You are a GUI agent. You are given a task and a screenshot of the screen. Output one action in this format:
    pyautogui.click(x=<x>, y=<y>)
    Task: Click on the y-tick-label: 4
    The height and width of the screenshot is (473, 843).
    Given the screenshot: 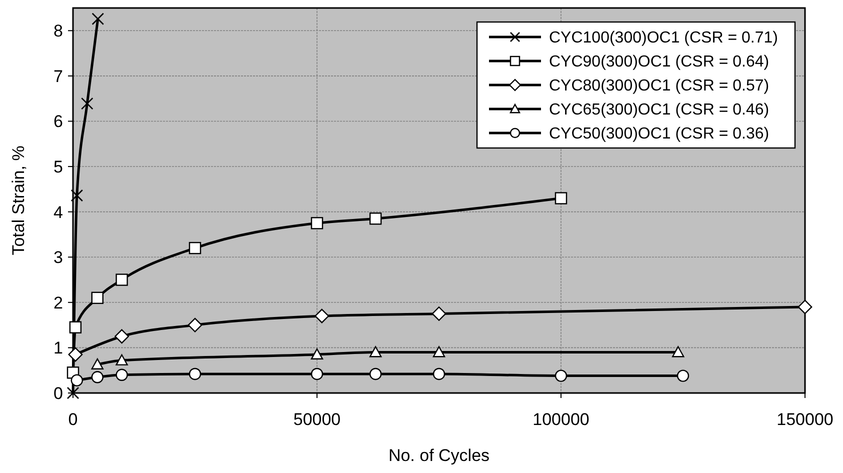 What is the action you would take?
    pyautogui.click(x=58, y=212)
    